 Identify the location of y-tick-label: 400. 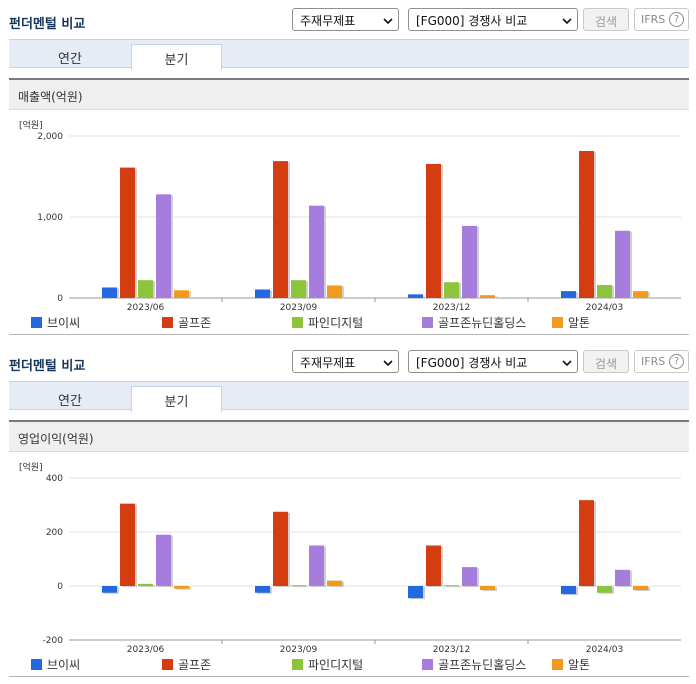
(54, 479).